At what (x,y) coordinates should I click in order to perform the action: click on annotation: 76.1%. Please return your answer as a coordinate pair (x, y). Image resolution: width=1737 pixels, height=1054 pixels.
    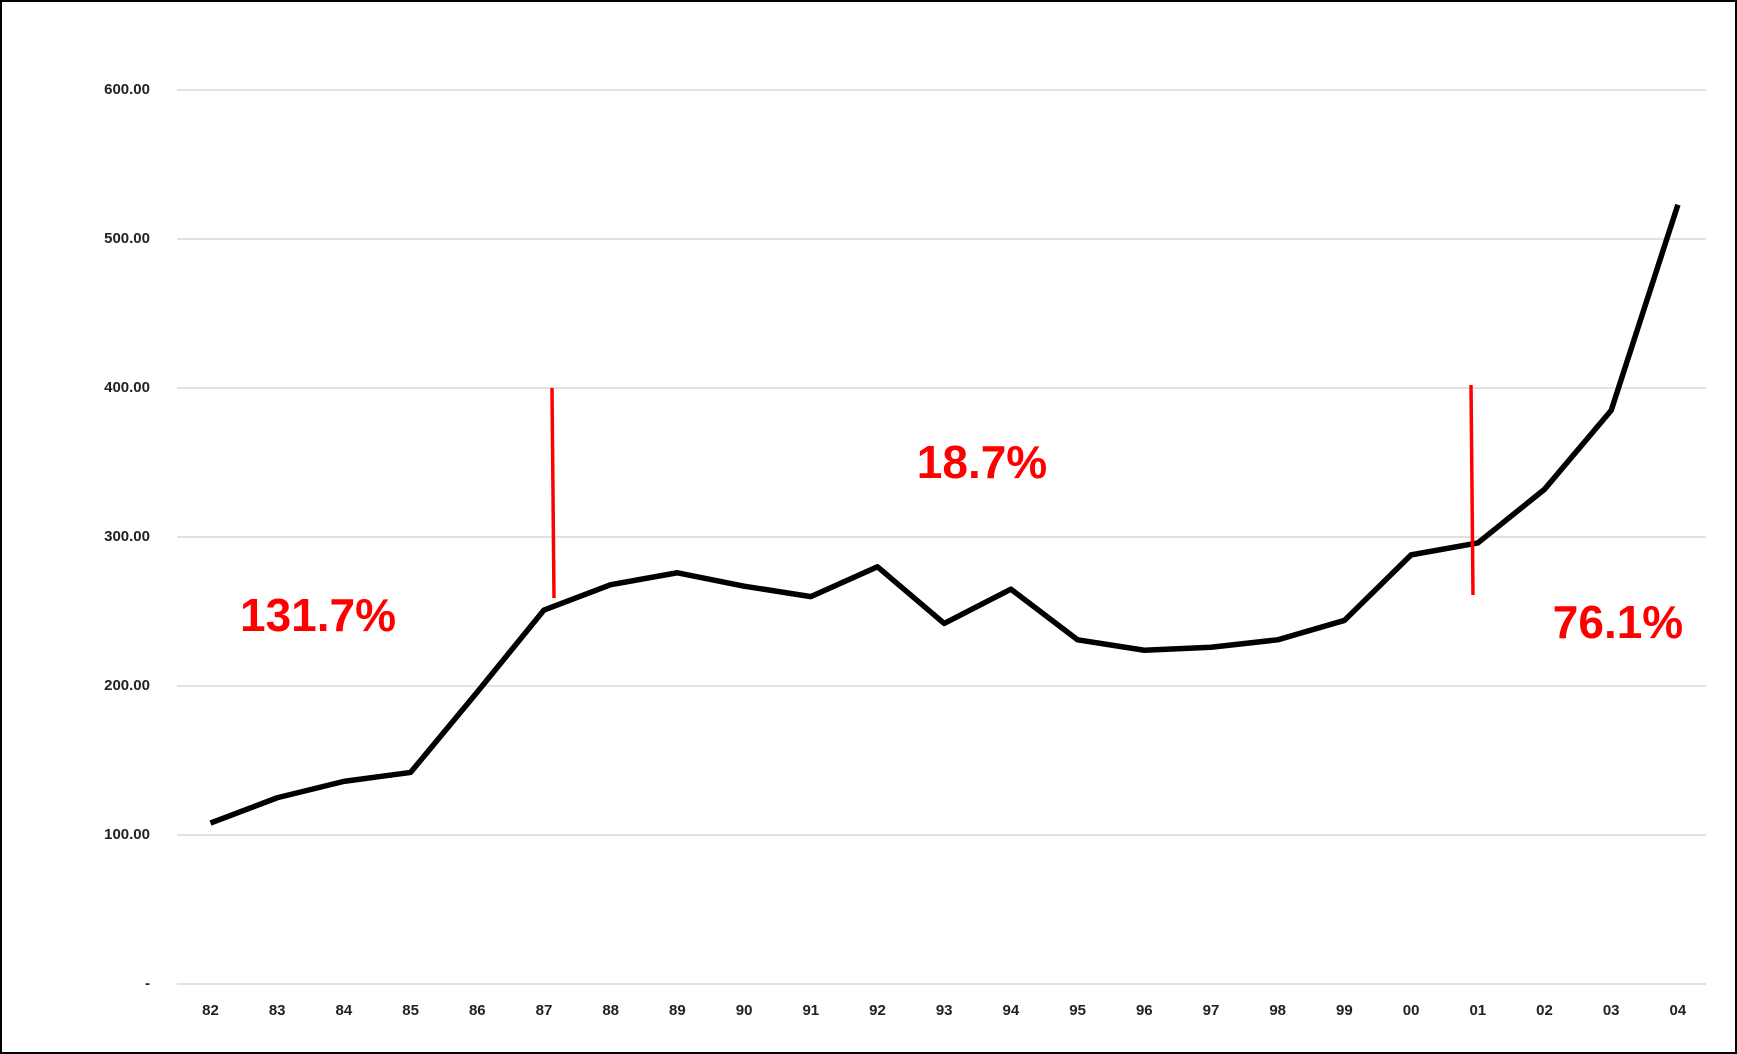
    Looking at the image, I should click on (1618, 622).